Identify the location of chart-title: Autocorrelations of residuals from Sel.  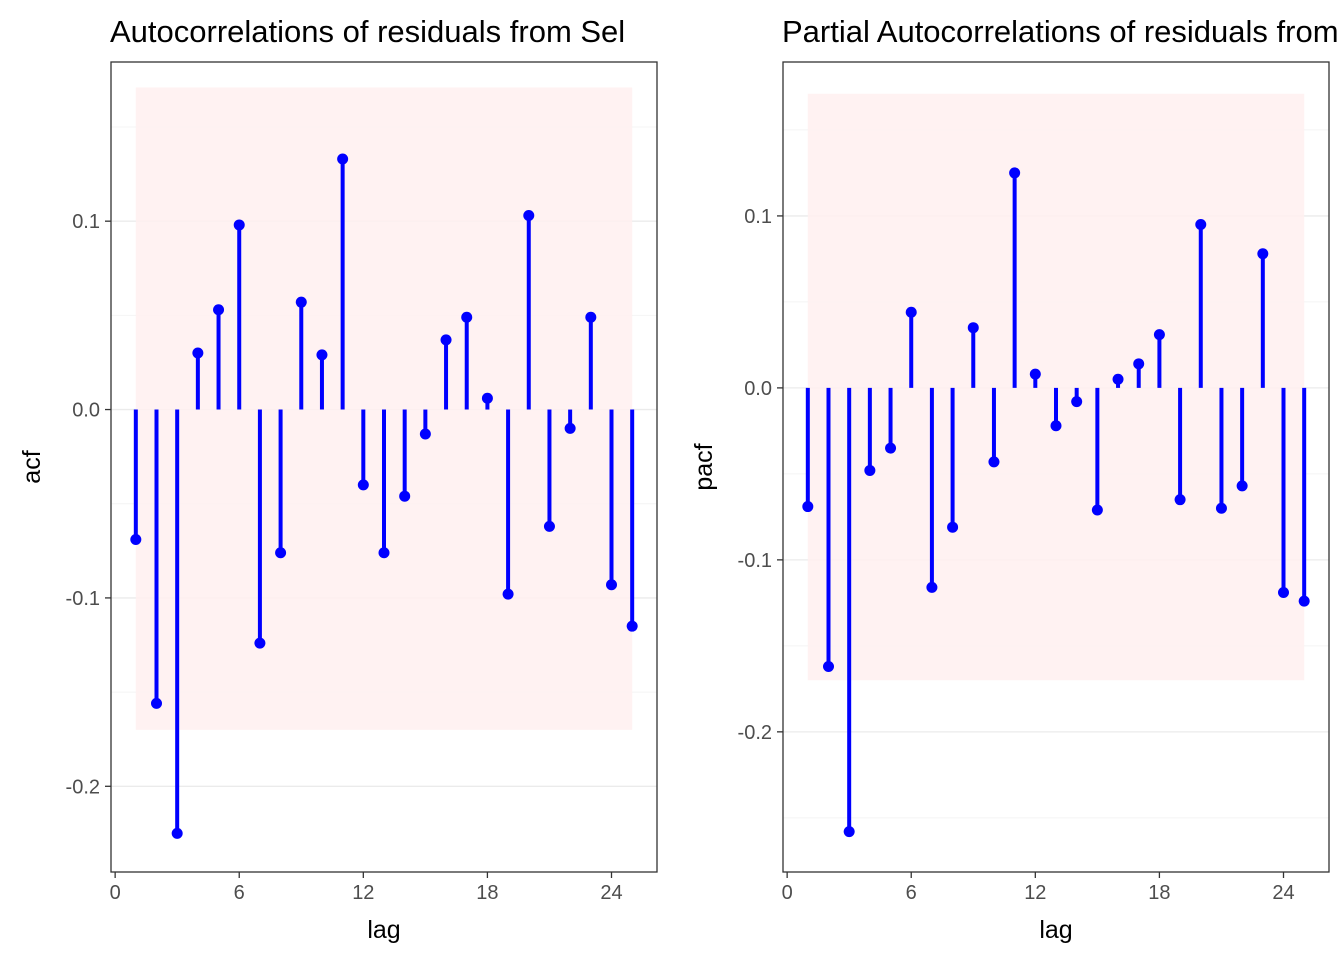
(367, 31).